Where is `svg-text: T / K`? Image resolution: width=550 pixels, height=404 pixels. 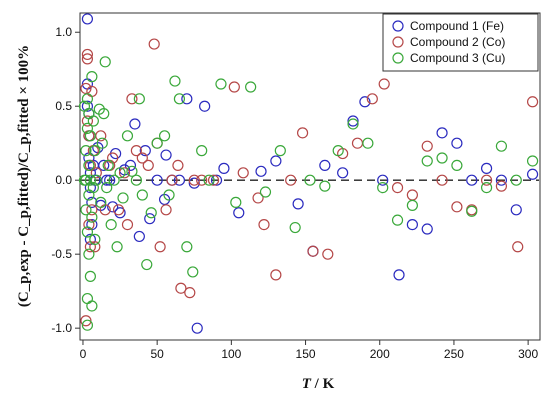 svg-text: T / K is located at coordinates (318, 384).